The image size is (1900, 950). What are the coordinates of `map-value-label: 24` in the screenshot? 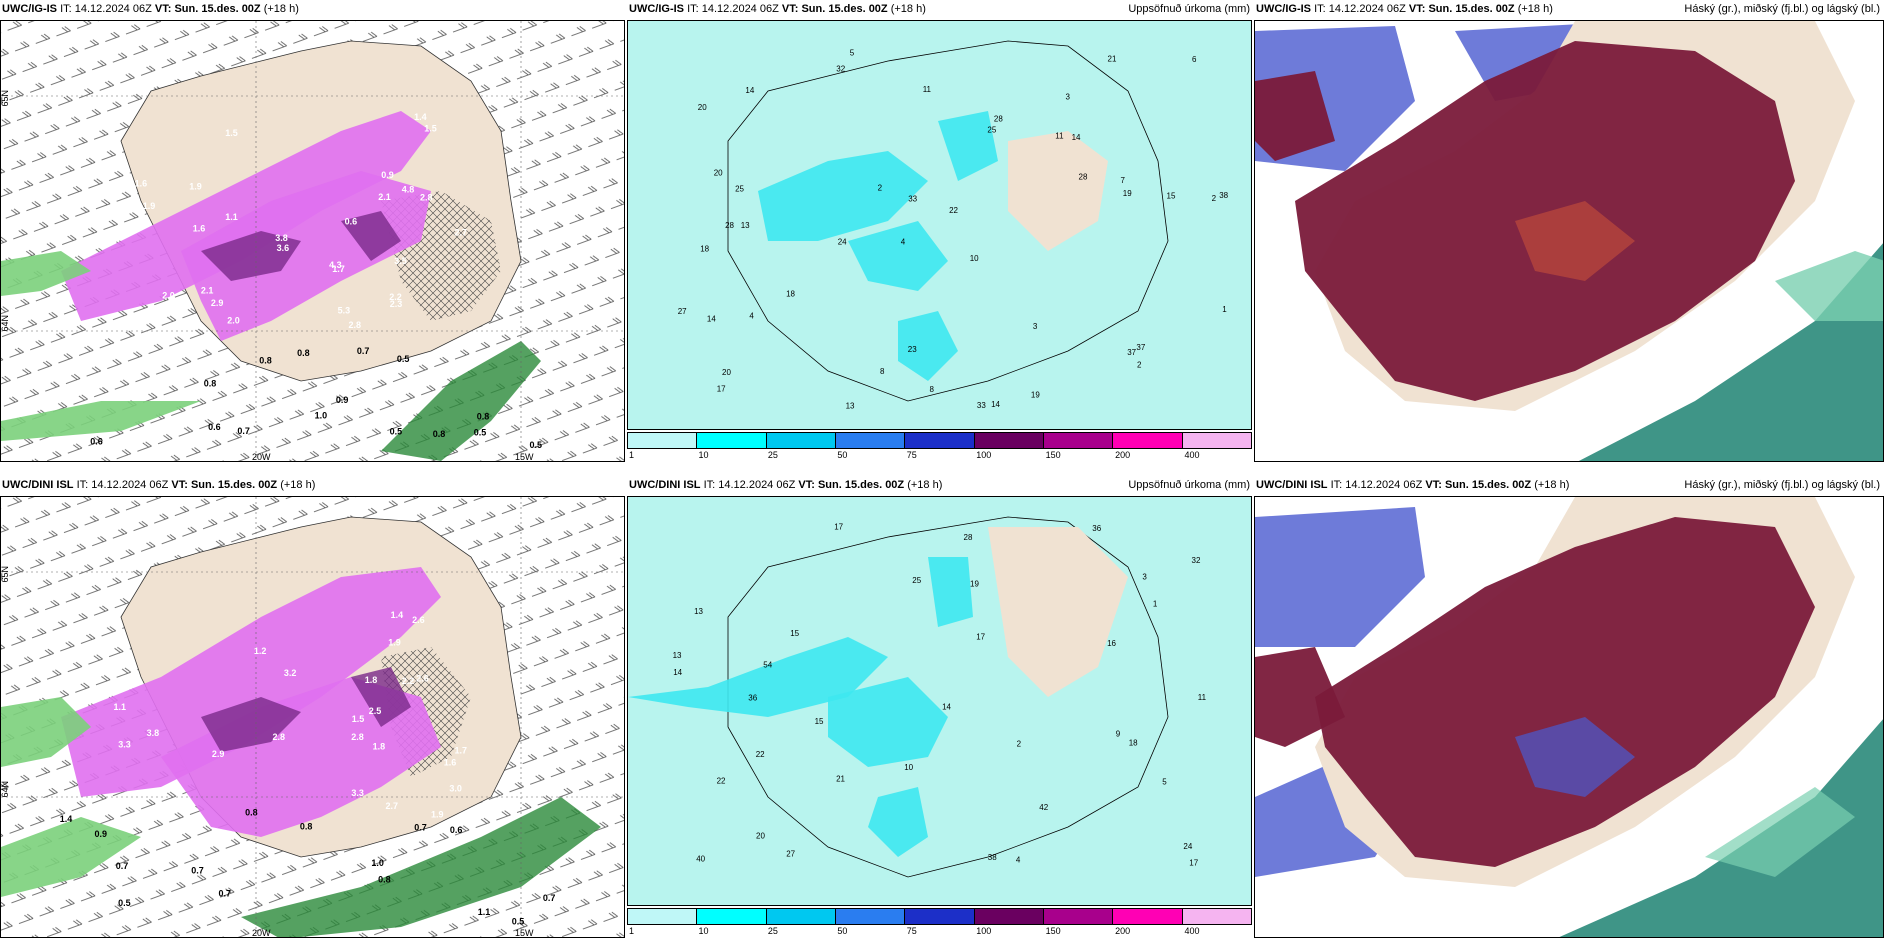 It's located at (842, 241).